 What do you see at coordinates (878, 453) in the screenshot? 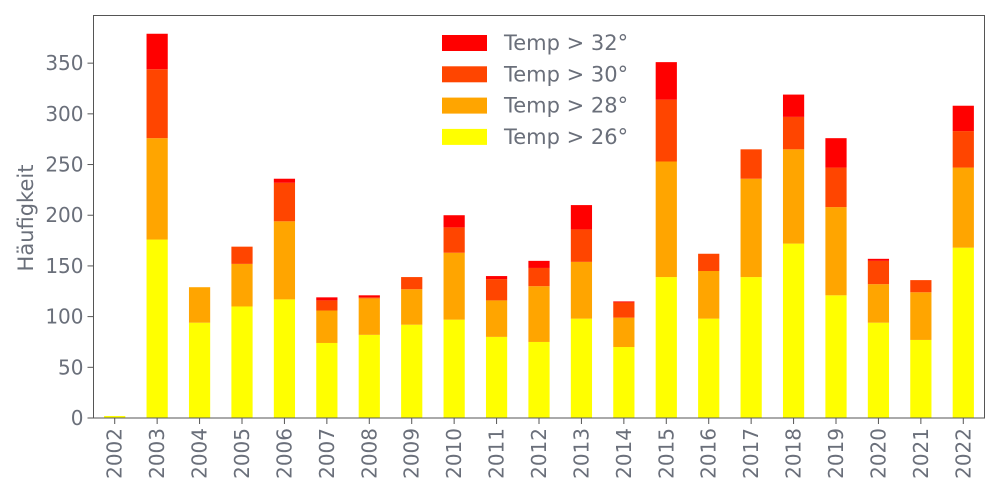
I see `x-tick-label: 2020` at bounding box center [878, 453].